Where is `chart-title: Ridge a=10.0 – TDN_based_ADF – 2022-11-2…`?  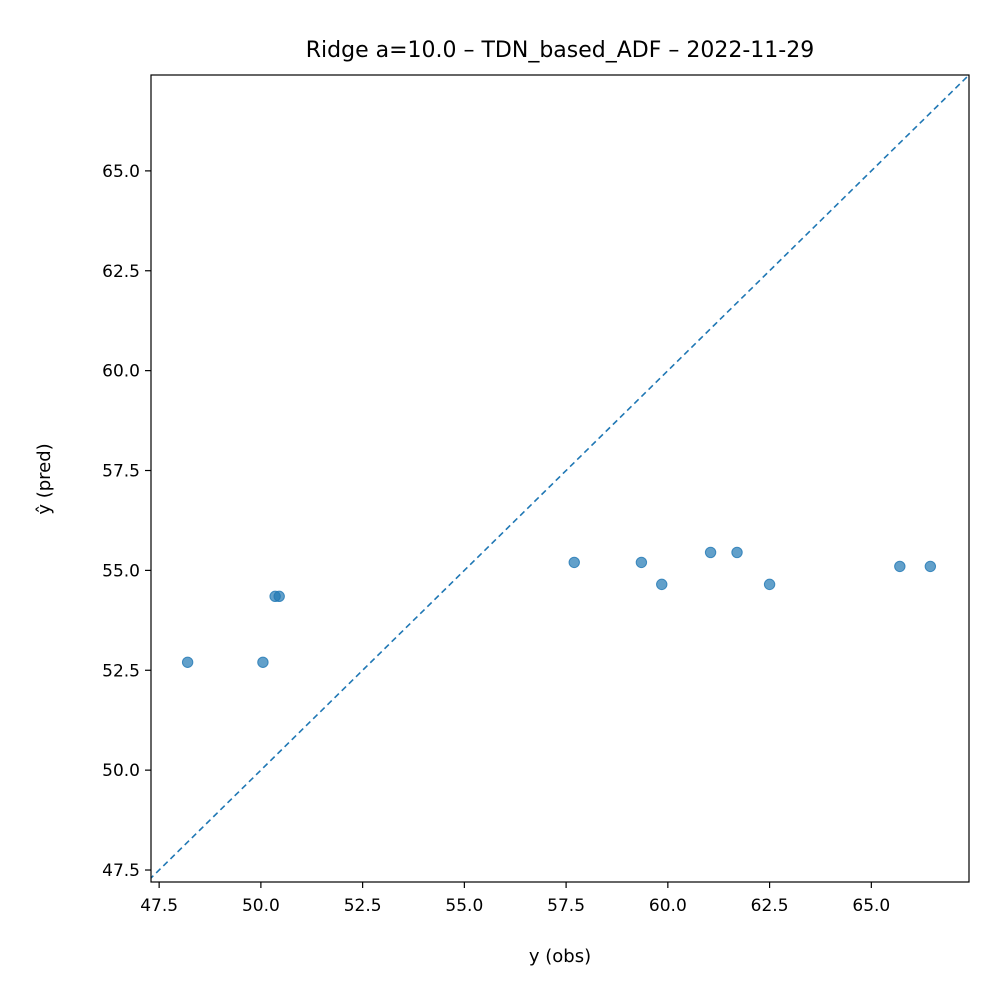
chart-title: Ridge a=10.0 – TDN_based_ADF – 2022-11-2… is located at coordinates (560, 50).